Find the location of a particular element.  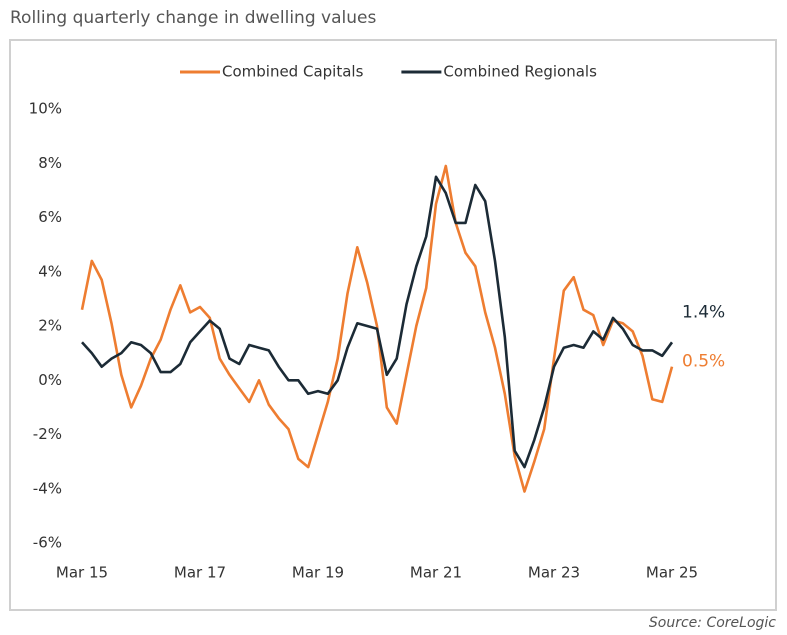

y-tick-label: 4% is located at coordinates (50, 271).